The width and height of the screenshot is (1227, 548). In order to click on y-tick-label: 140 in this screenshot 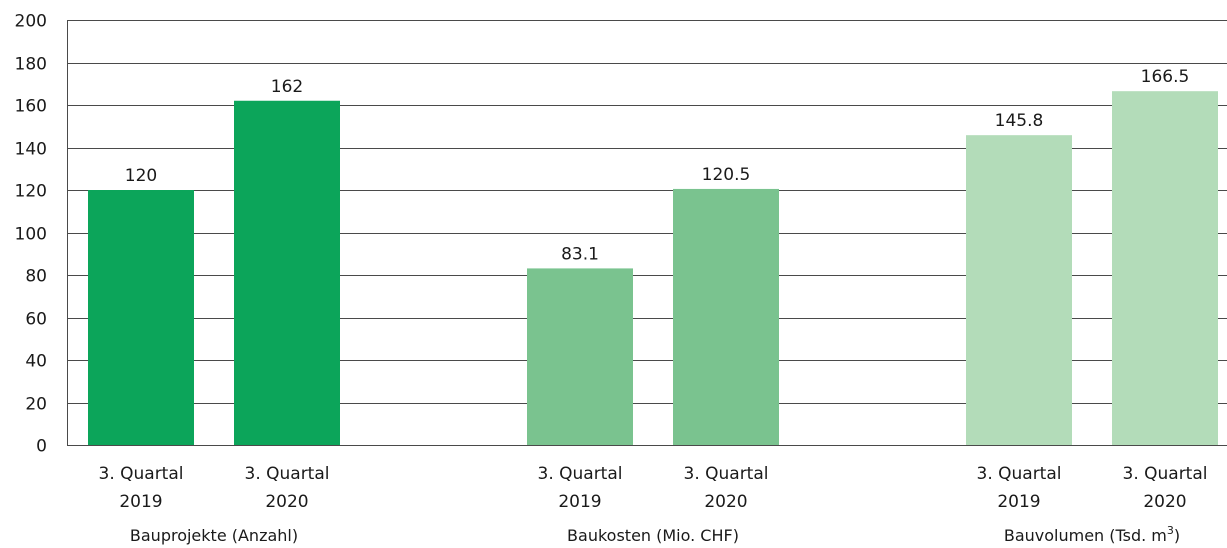, I will do `click(31, 150)`.